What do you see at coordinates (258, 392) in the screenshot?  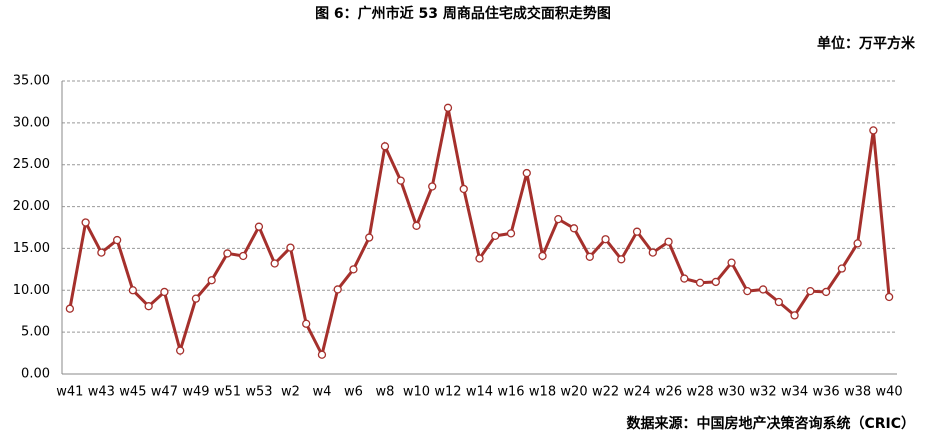 I see `x-tick-label: w53` at bounding box center [258, 392].